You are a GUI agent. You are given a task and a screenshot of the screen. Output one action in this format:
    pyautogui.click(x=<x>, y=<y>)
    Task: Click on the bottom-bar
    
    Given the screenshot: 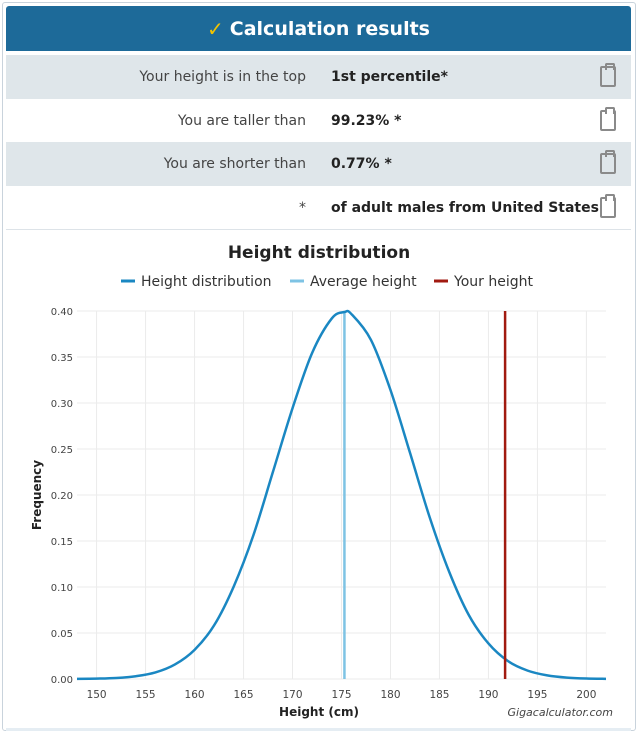 What is the action you would take?
    pyautogui.click(x=318, y=729)
    